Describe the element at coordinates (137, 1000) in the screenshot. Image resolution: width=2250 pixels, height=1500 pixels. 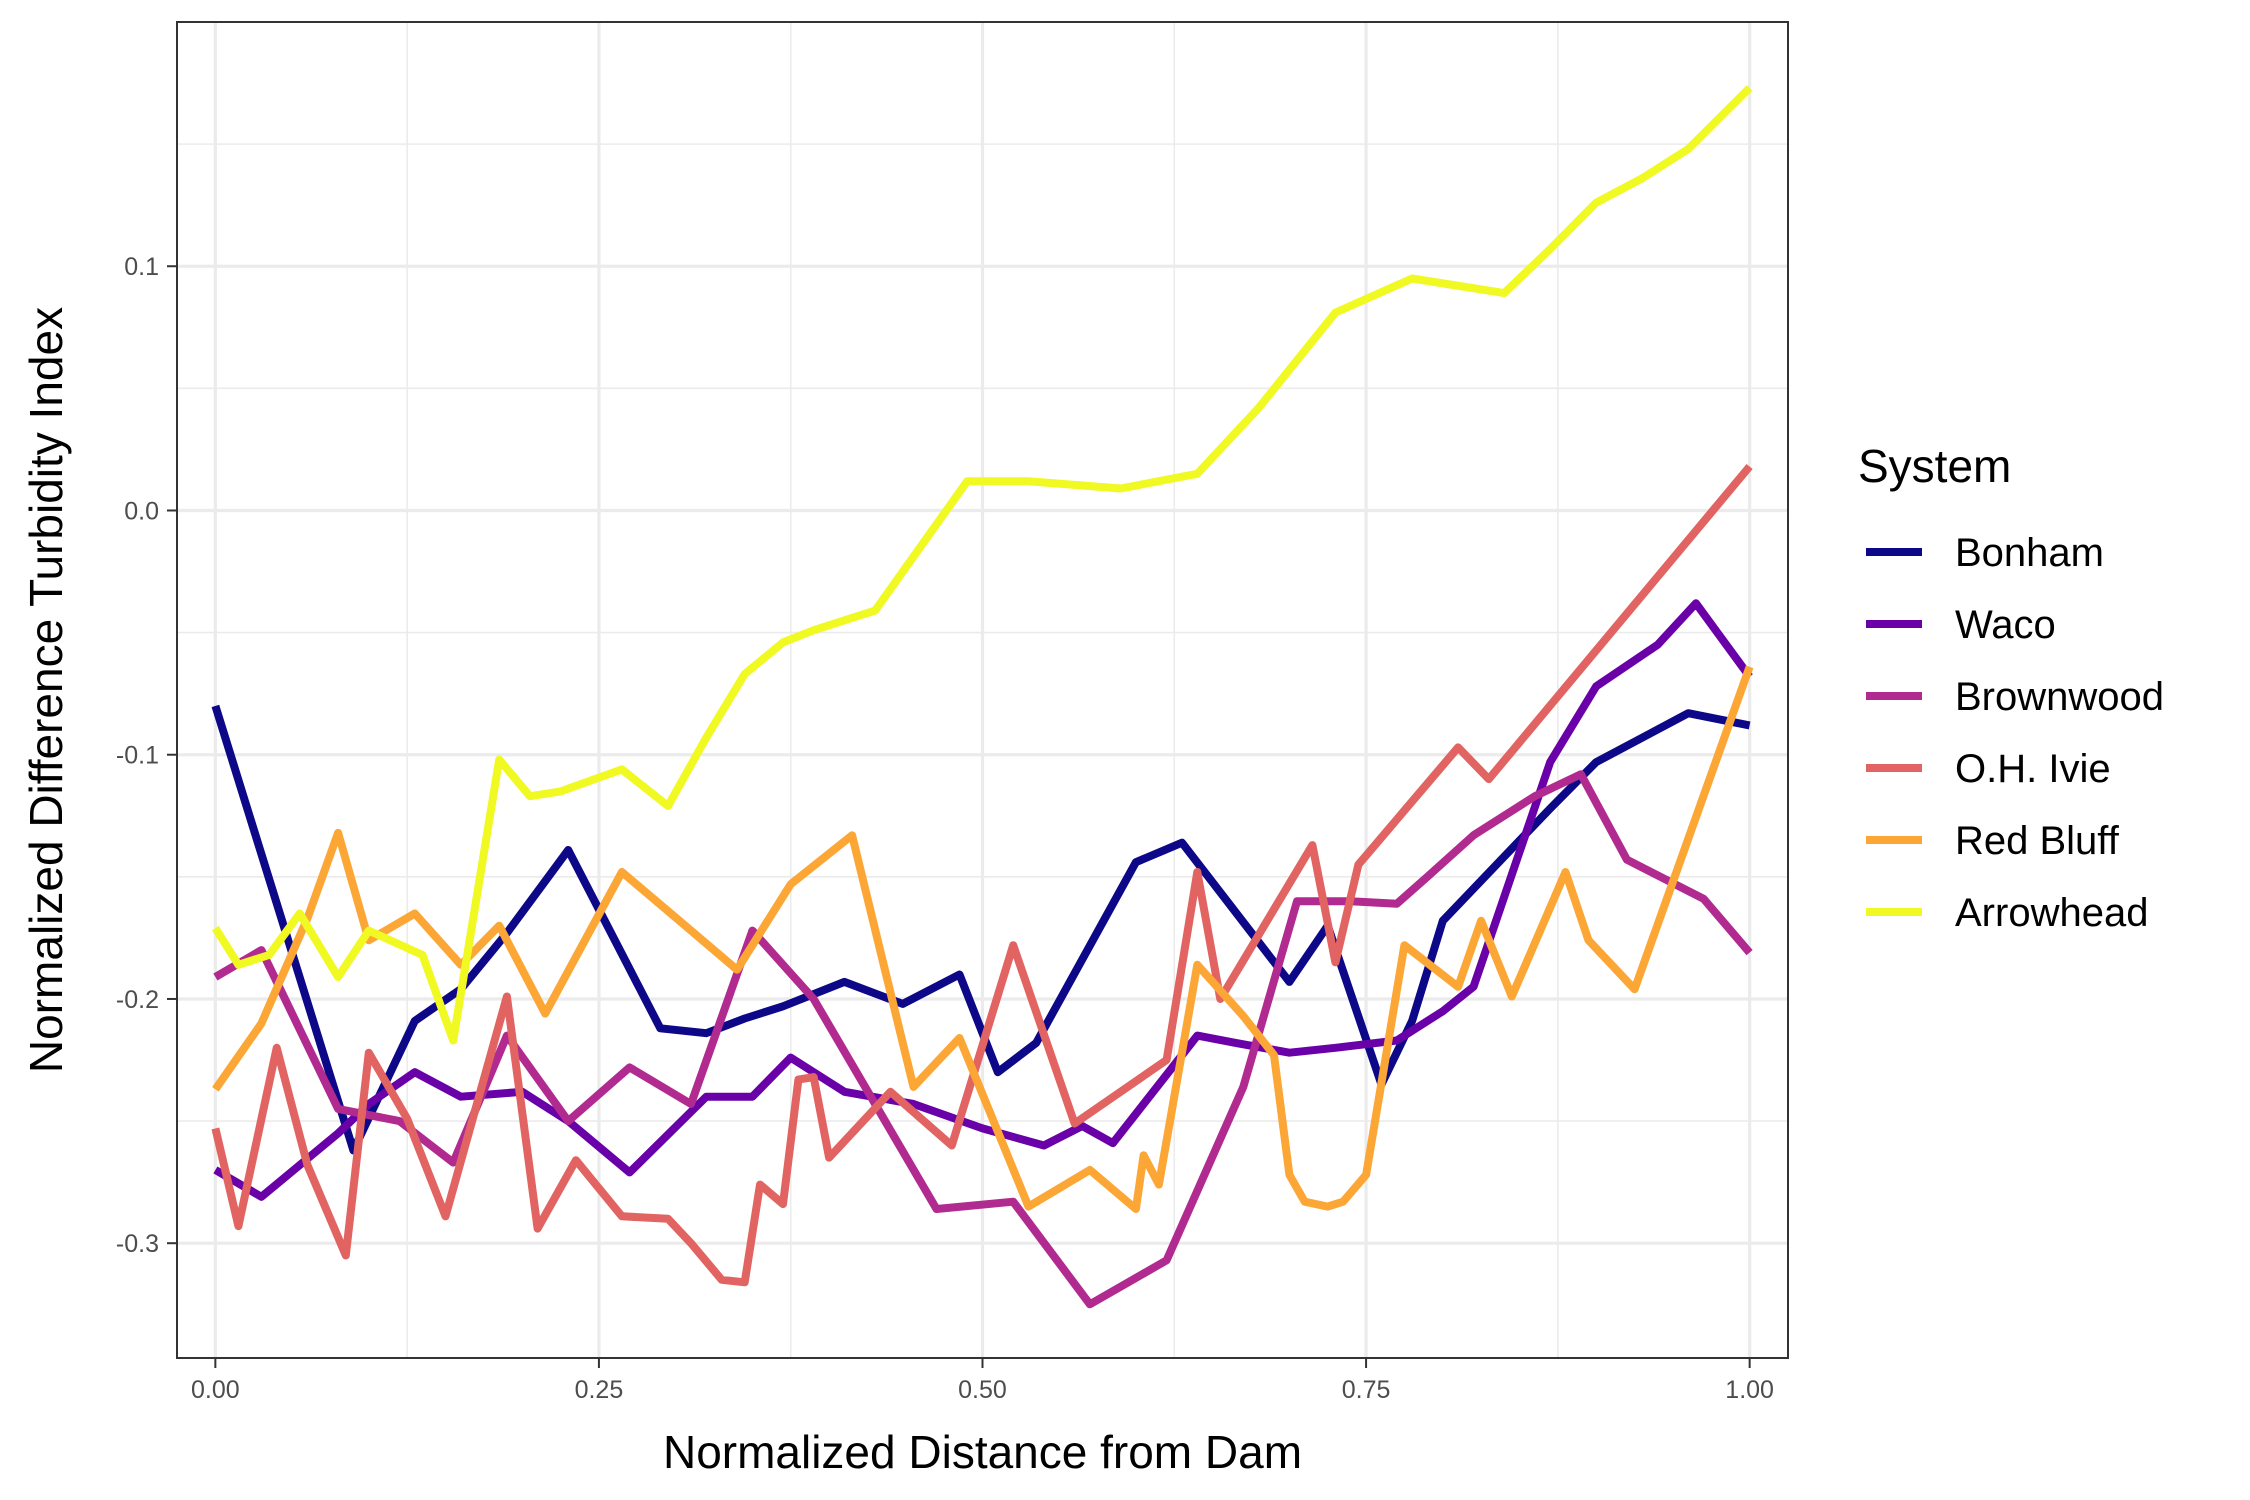
I see `y-tick-label: -0.2` at that location.